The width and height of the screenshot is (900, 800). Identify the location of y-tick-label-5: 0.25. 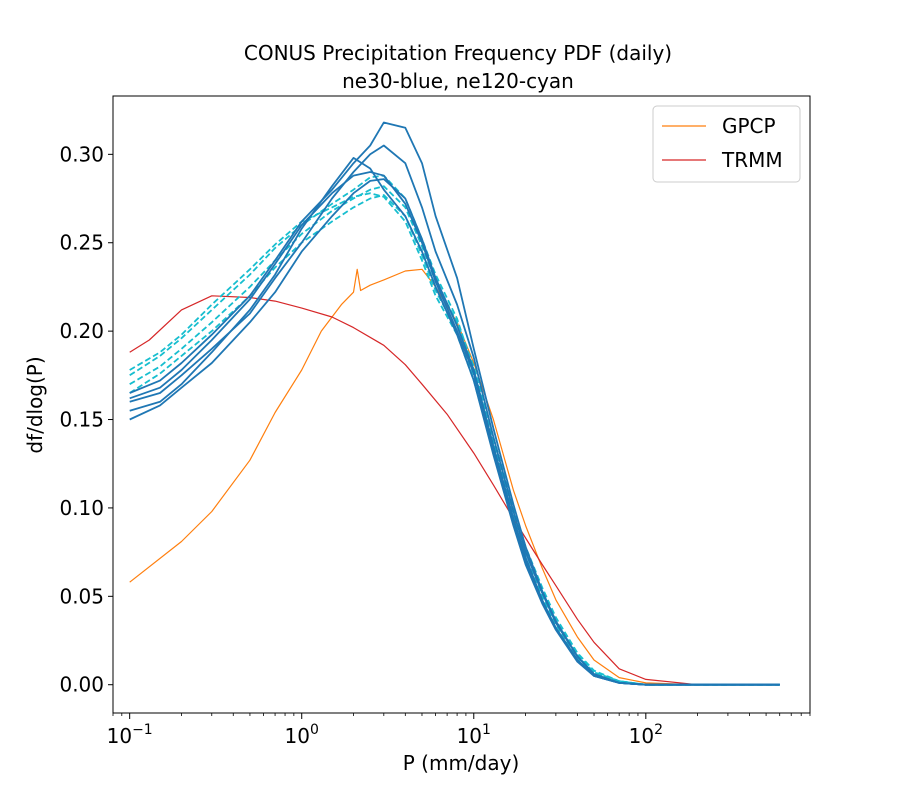
(81, 243).